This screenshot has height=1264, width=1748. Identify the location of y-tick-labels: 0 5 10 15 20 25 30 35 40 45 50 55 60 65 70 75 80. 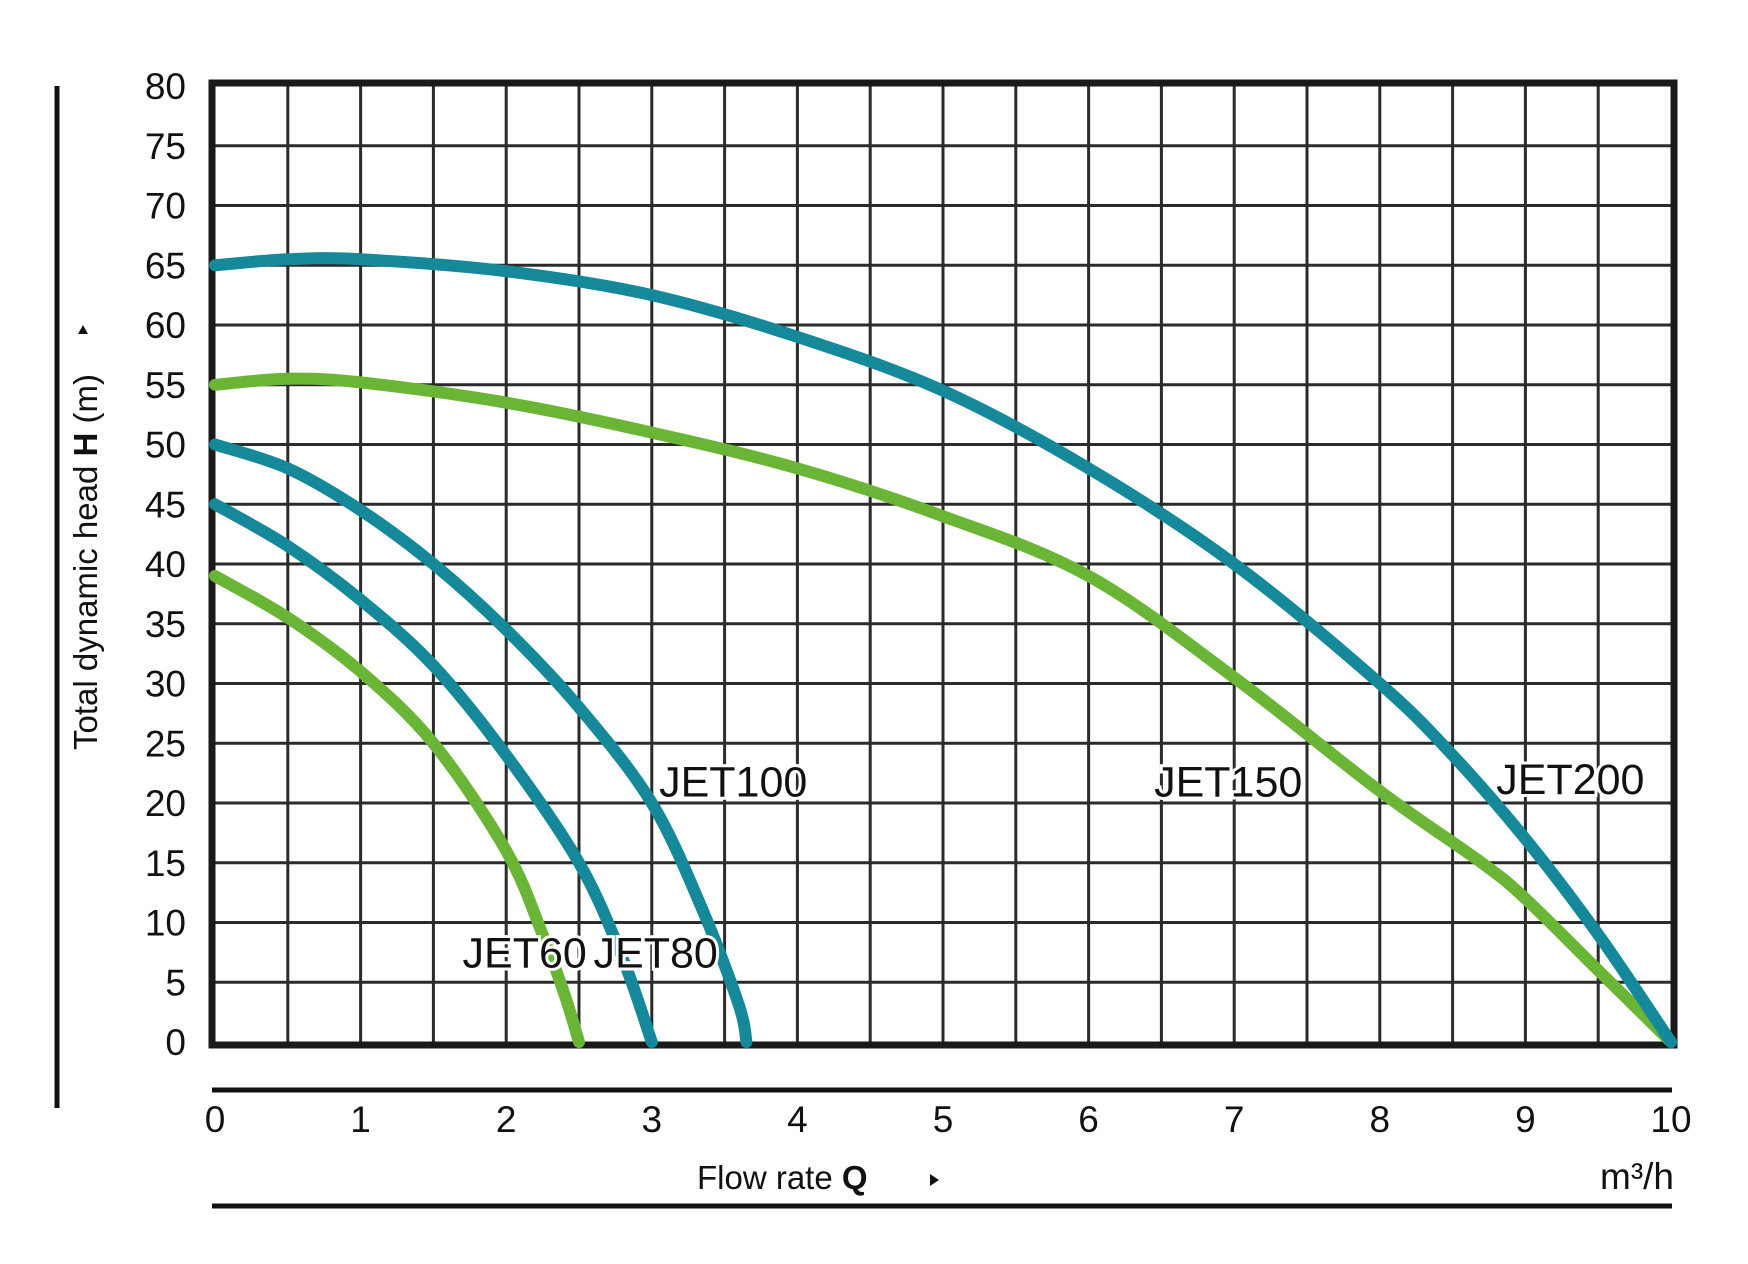
(165, 564).